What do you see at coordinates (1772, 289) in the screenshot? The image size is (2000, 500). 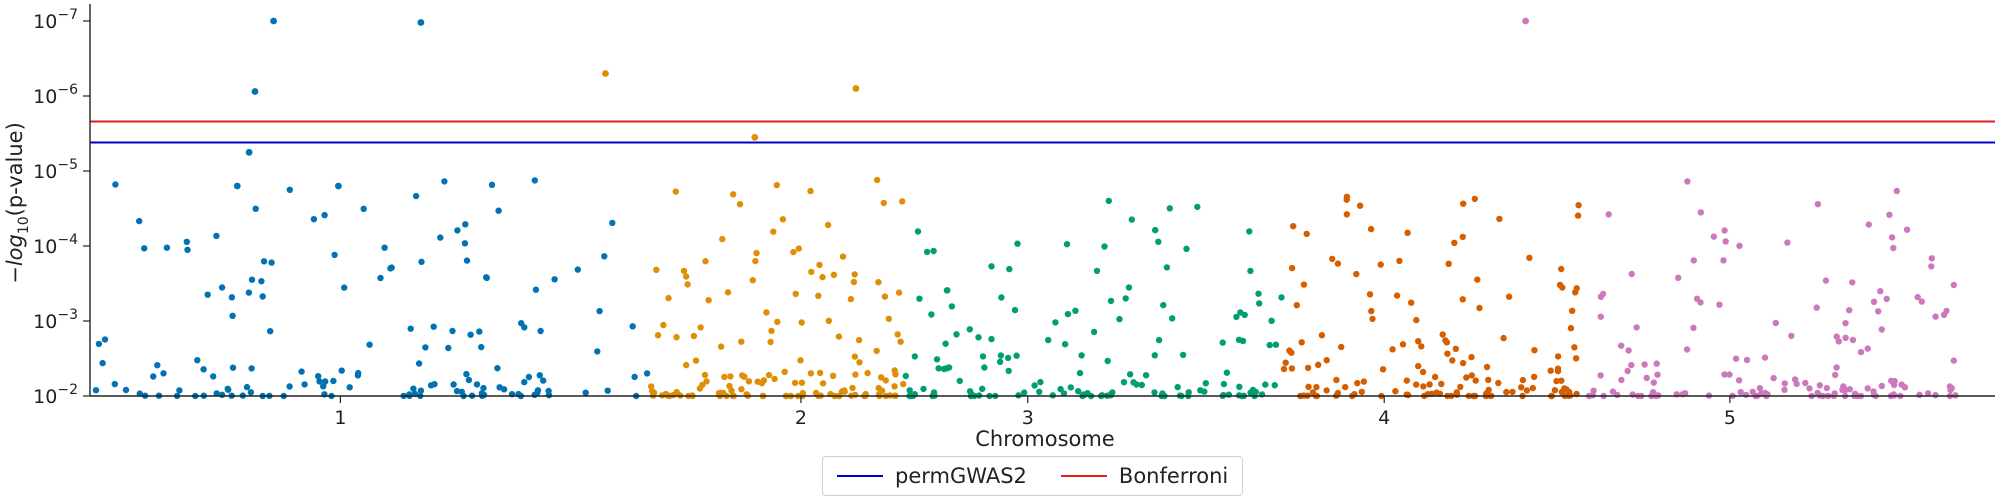 I see `series-chr5` at bounding box center [1772, 289].